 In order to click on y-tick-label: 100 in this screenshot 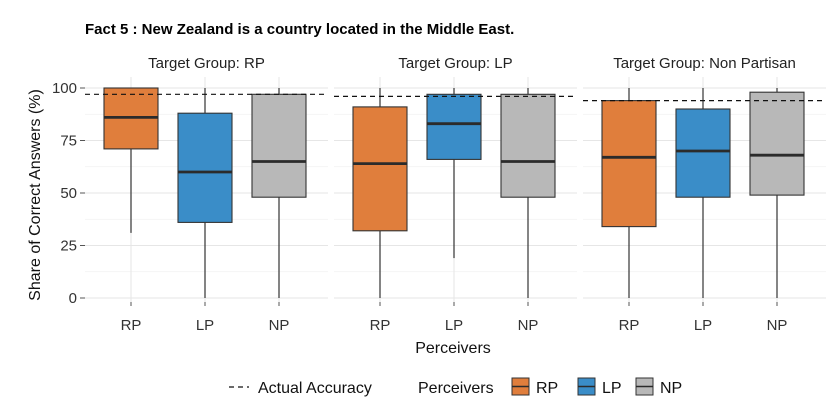, I will do `click(64, 88)`.